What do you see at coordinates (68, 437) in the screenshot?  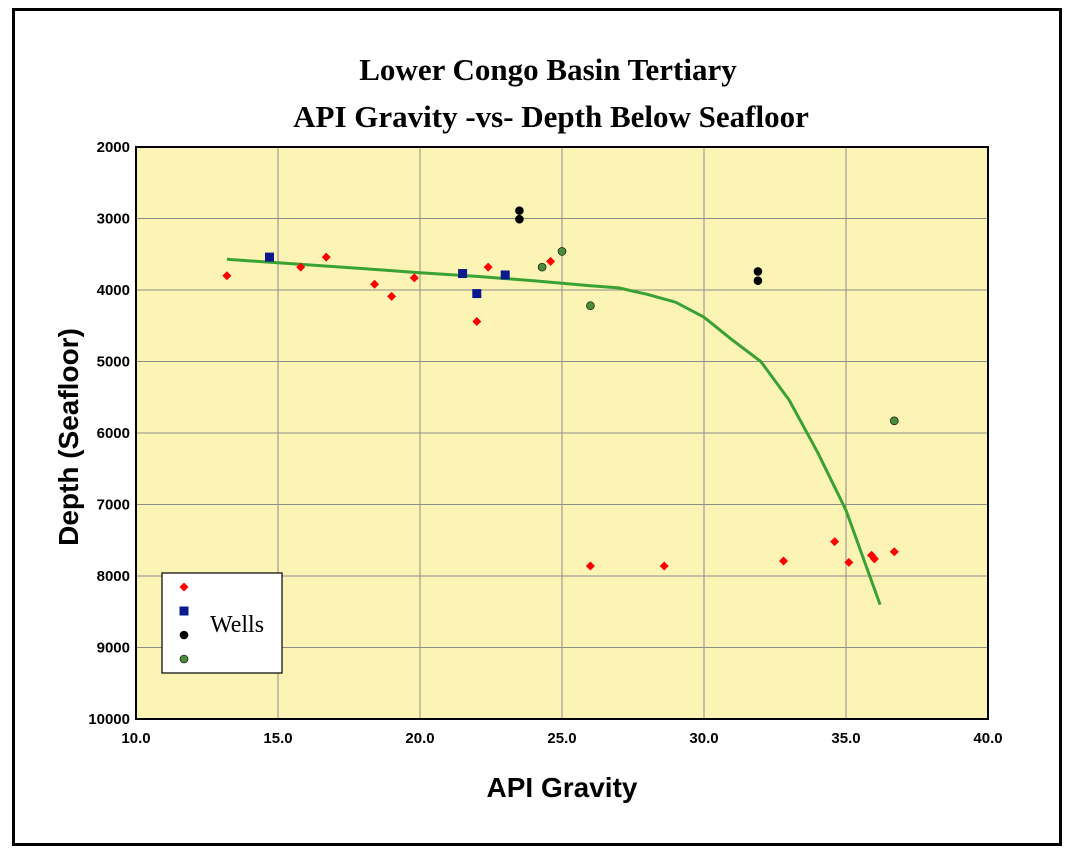 I see `y-axis-label: Depth (Seafloor)` at bounding box center [68, 437].